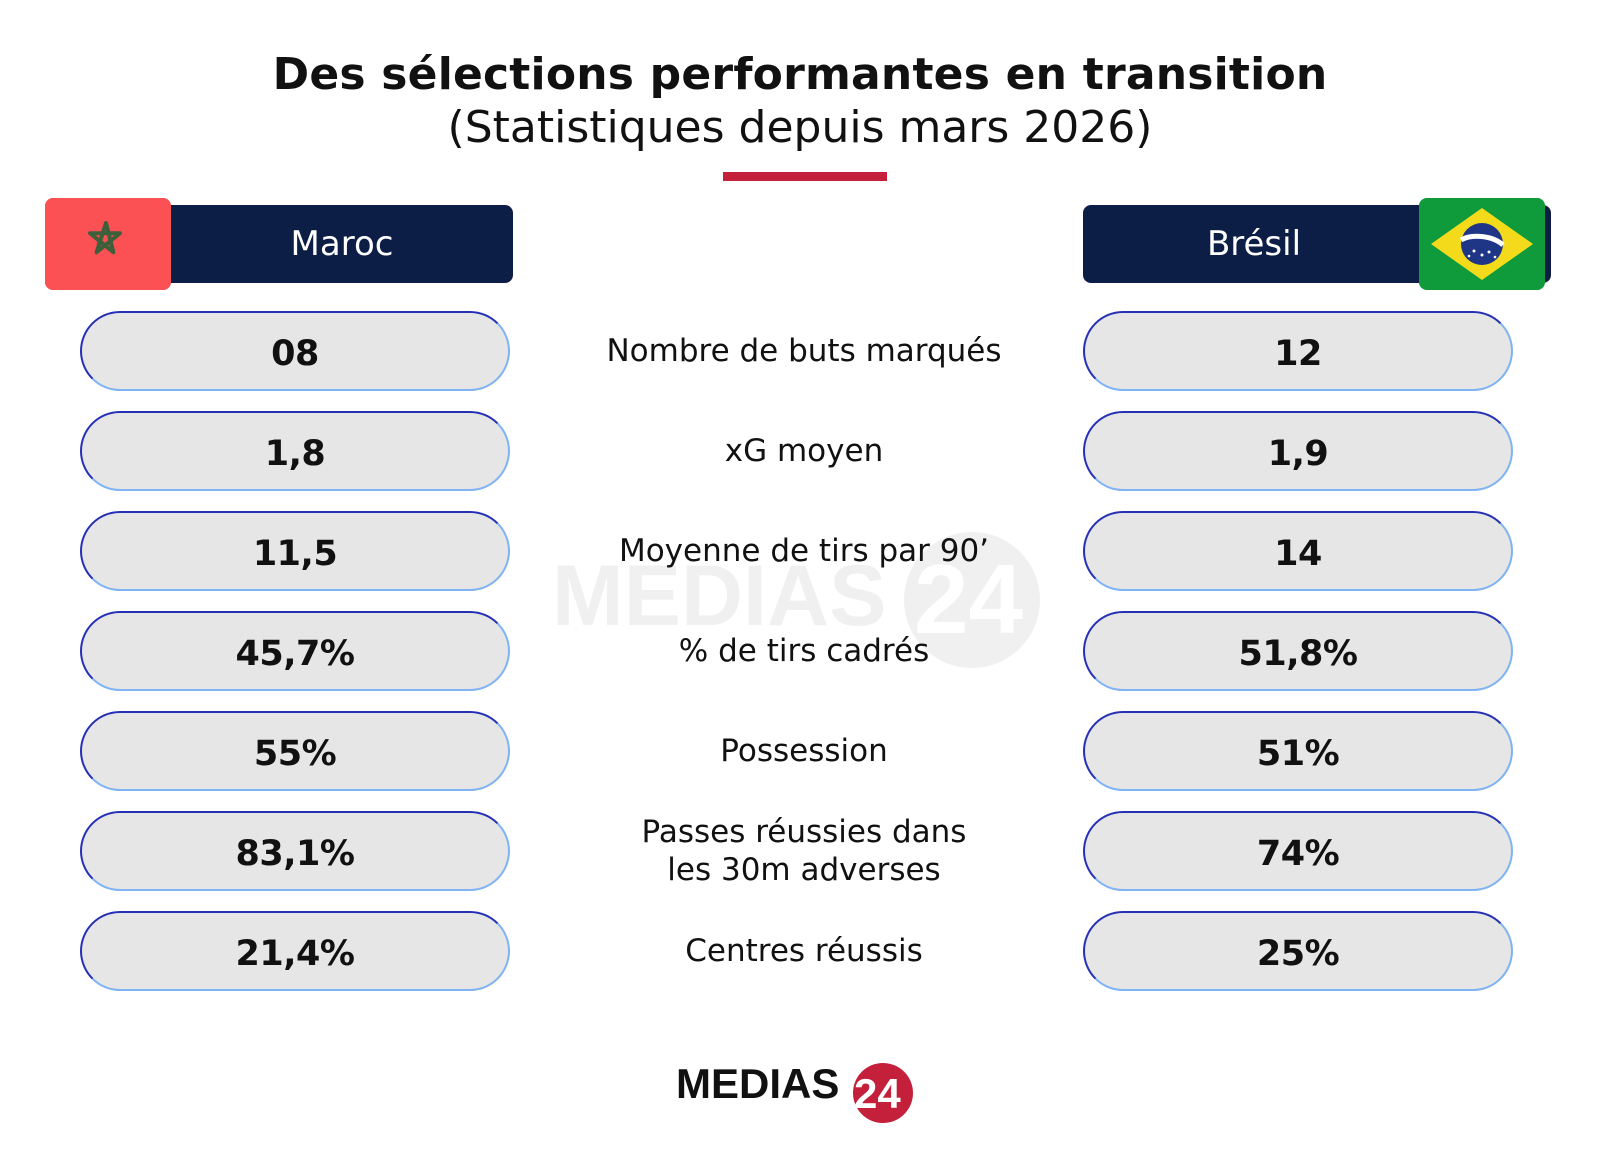 The width and height of the screenshot is (1600, 1170). What do you see at coordinates (1298, 551) in the screenshot?
I see `bresil-value-pill: 14` at bounding box center [1298, 551].